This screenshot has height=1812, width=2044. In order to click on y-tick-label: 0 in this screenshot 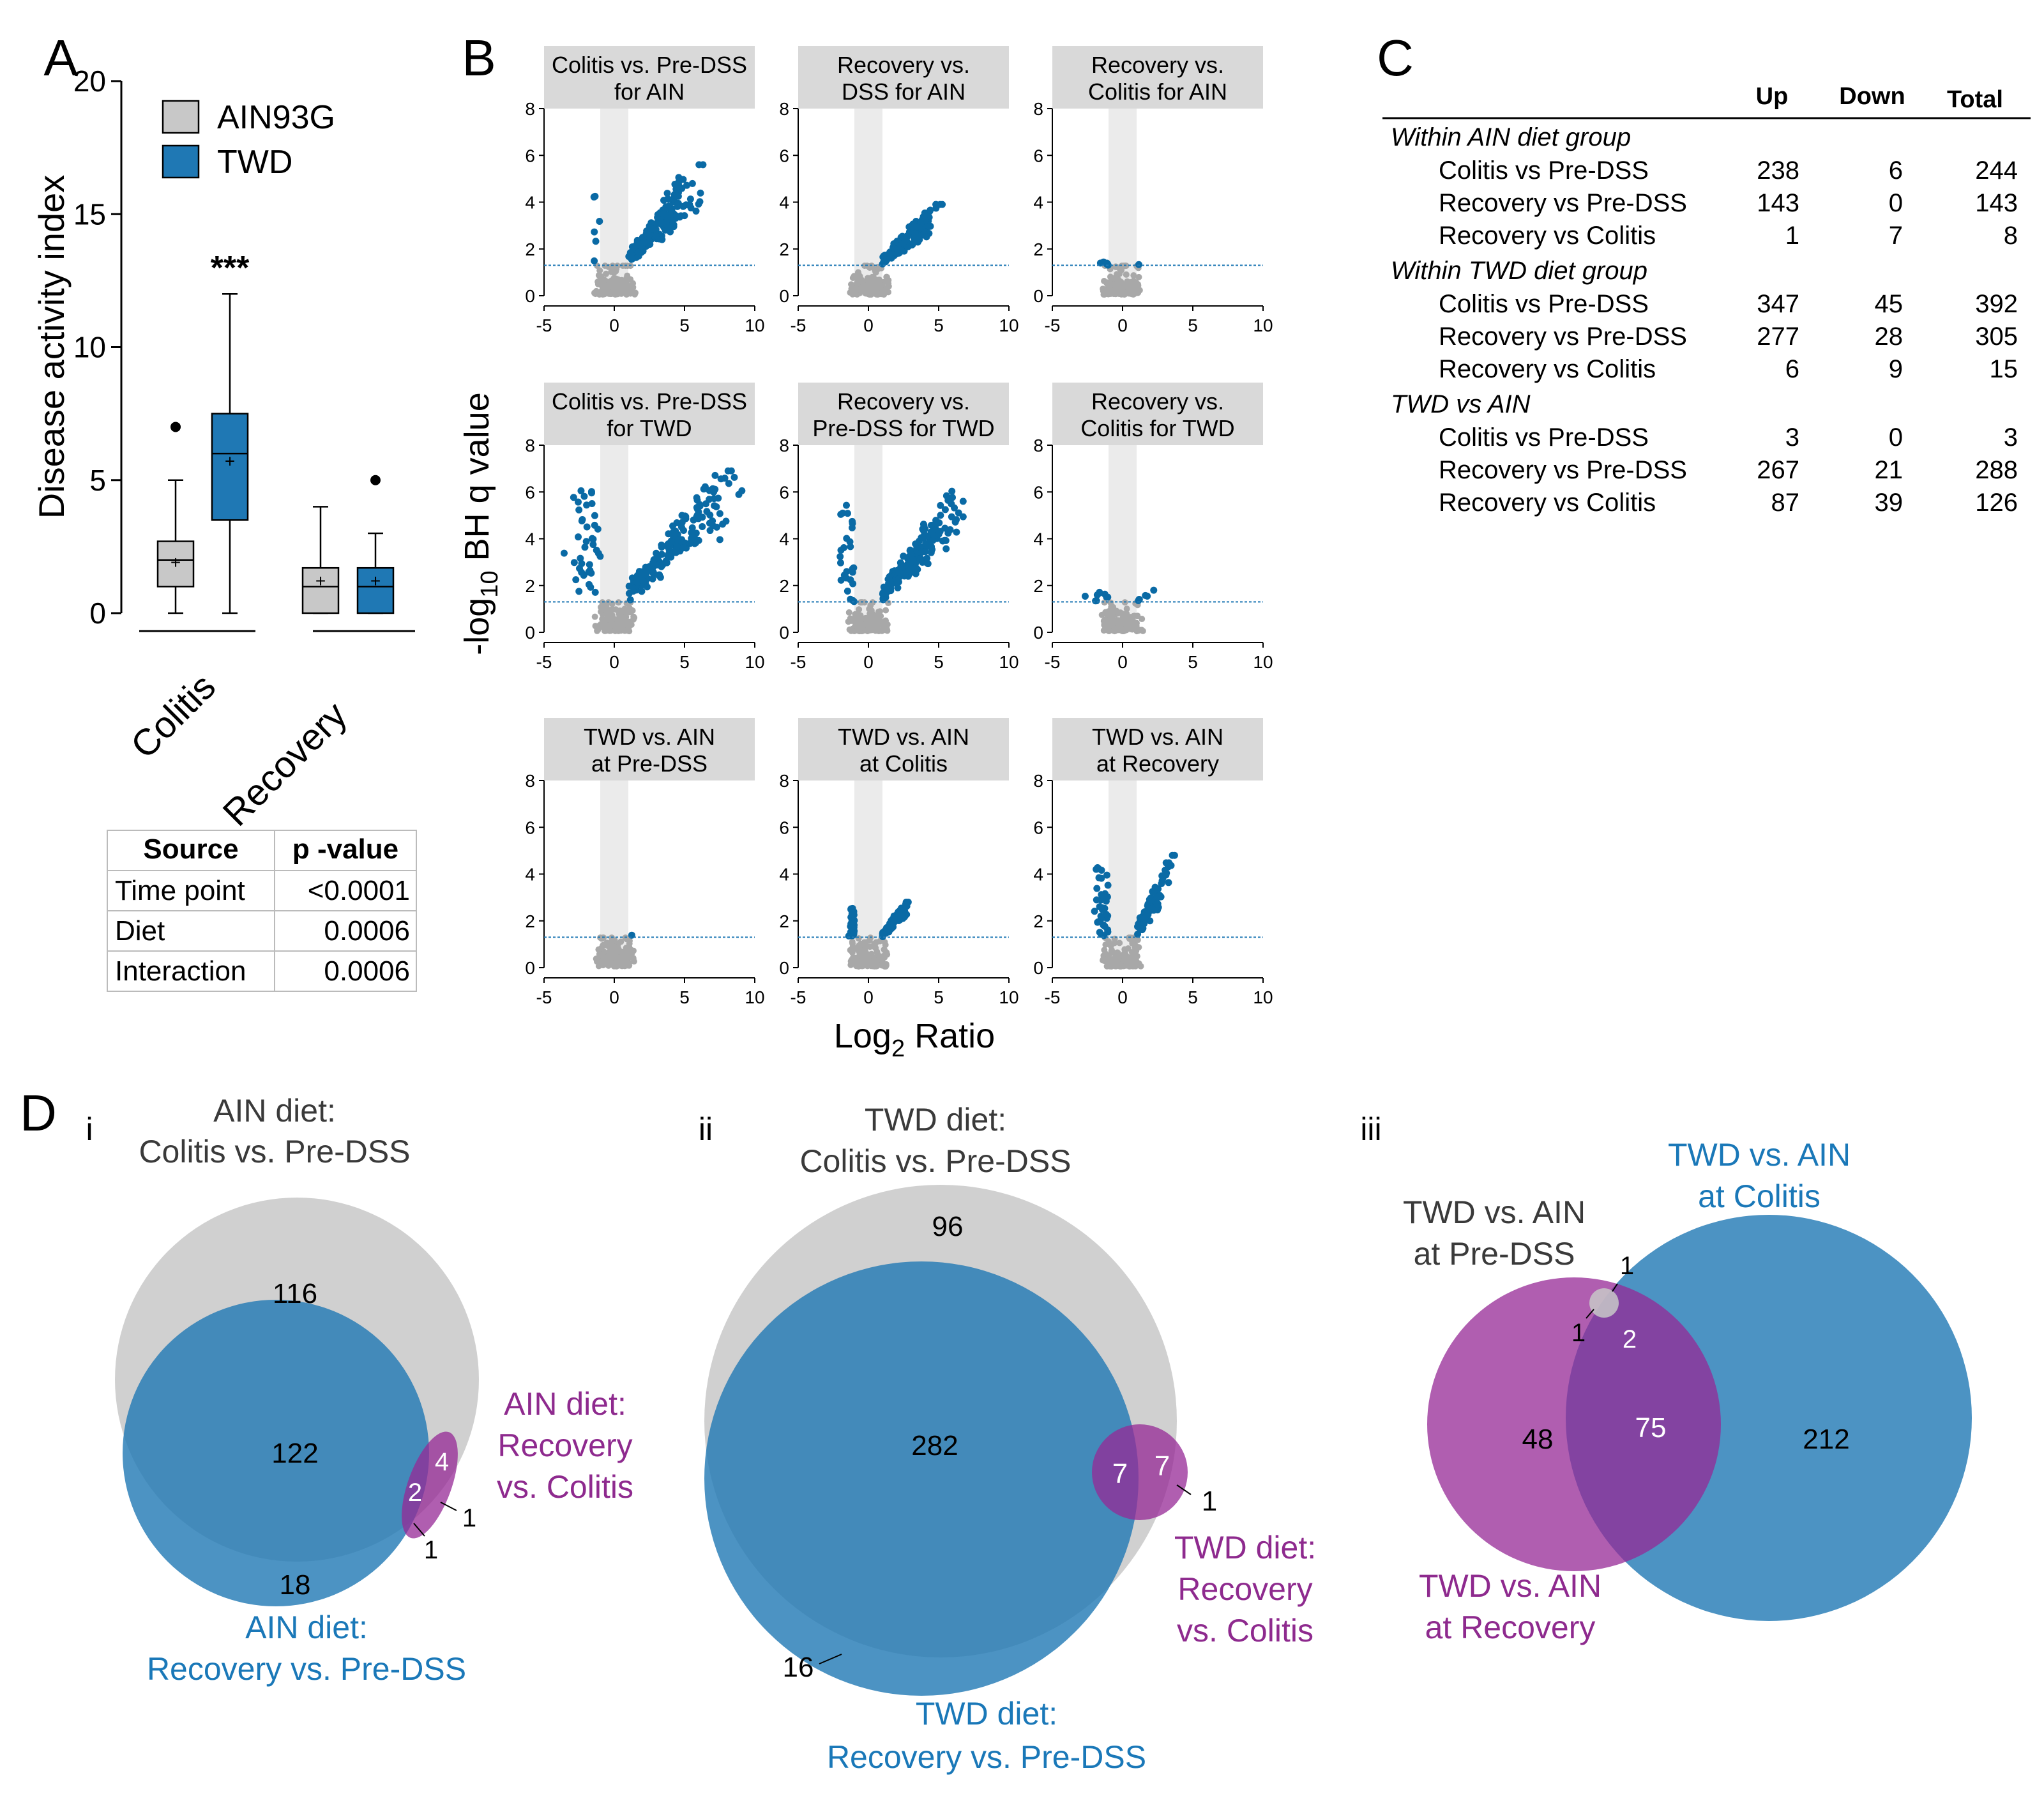, I will do `click(1038, 296)`.